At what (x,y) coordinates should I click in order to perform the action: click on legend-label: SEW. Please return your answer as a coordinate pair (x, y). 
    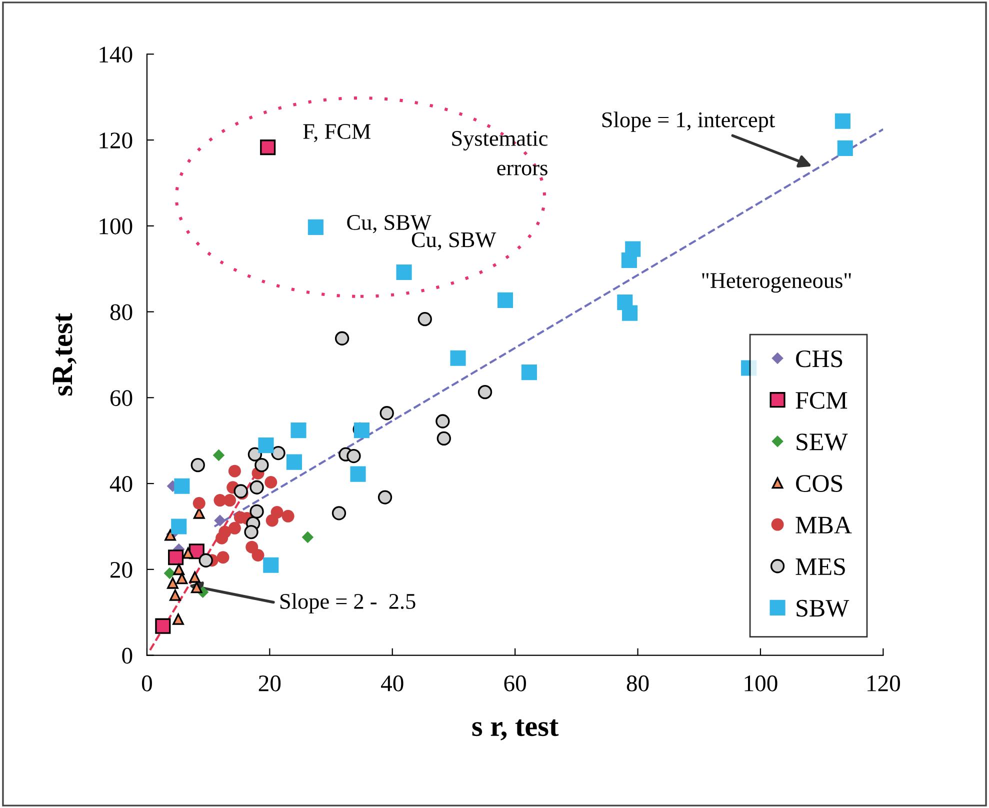
    Looking at the image, I should click on (822, 442).